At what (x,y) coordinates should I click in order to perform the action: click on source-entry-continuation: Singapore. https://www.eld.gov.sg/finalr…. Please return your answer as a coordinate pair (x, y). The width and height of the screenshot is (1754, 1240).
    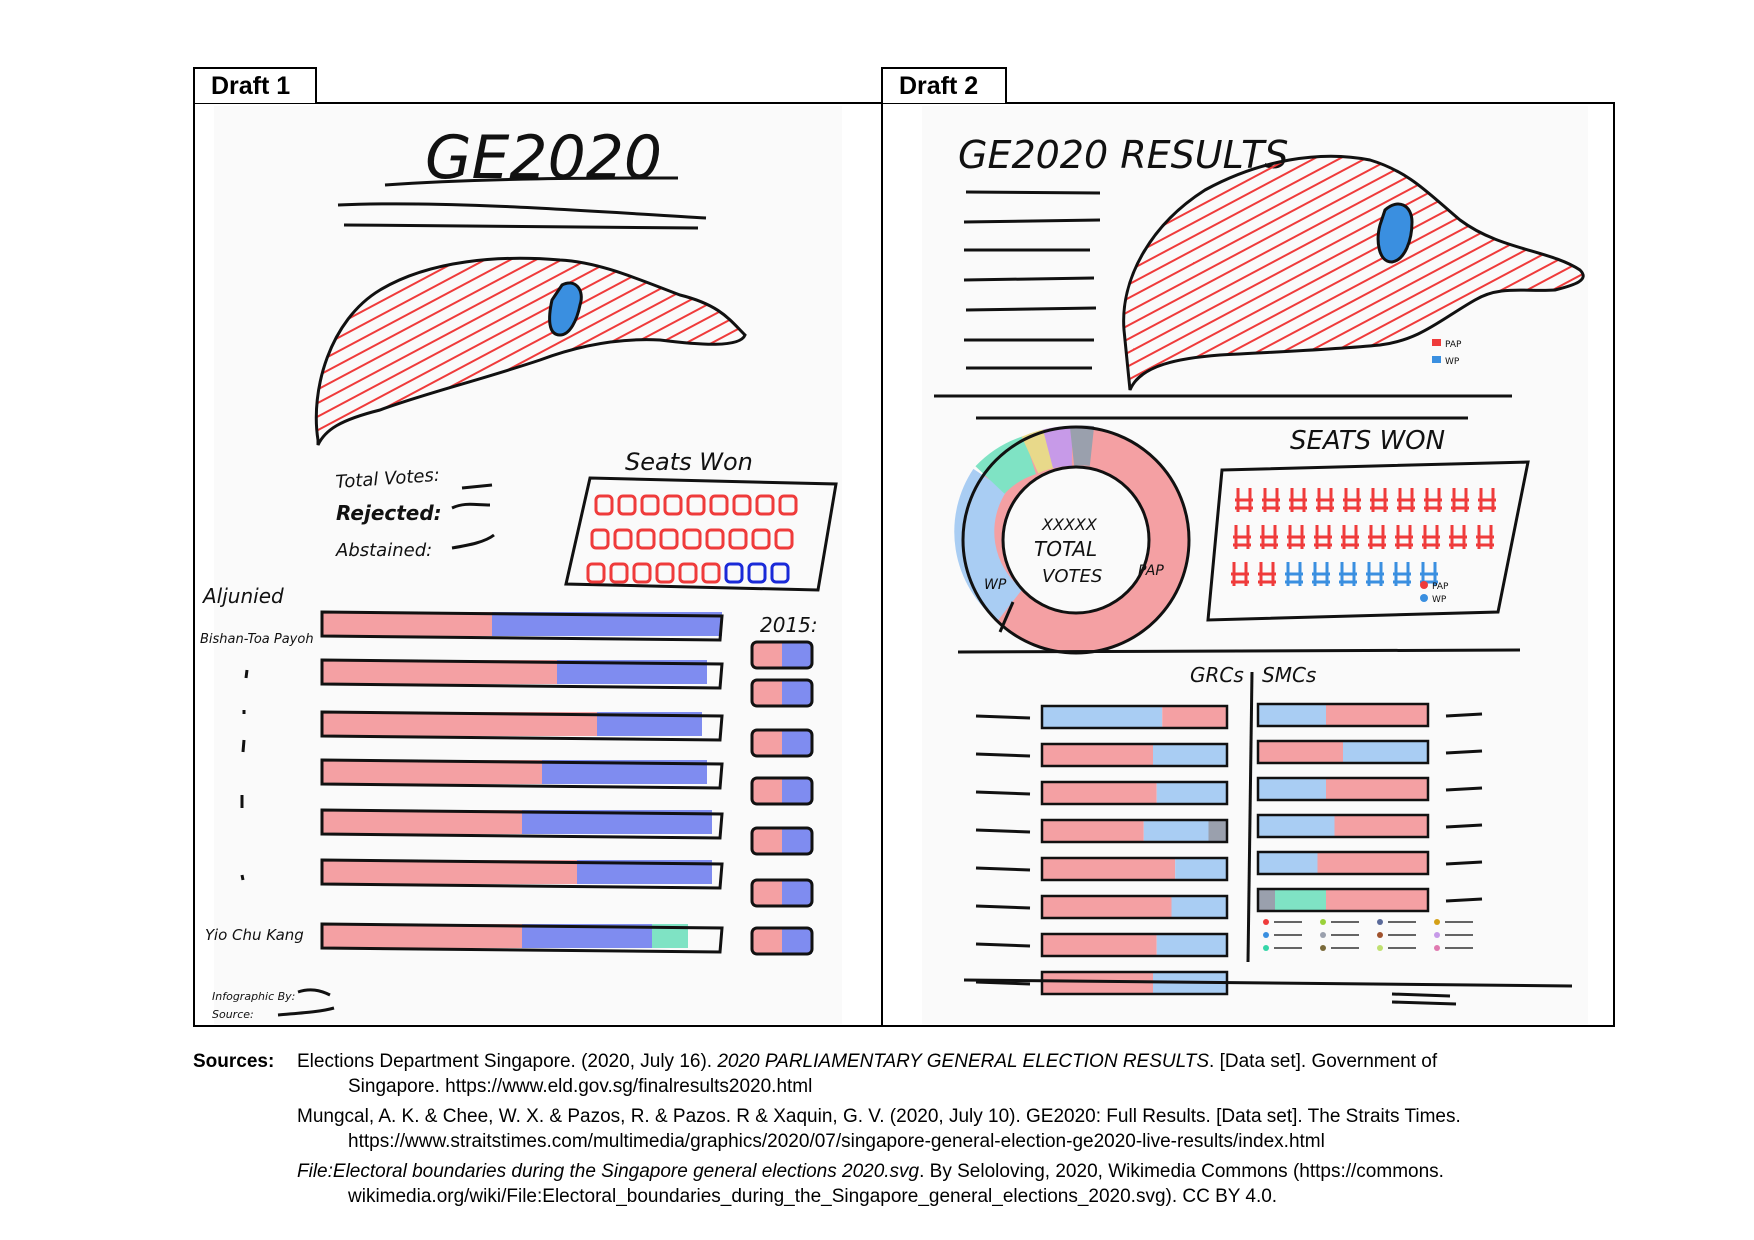
    Looking at the image, I should click on (580, 1086).